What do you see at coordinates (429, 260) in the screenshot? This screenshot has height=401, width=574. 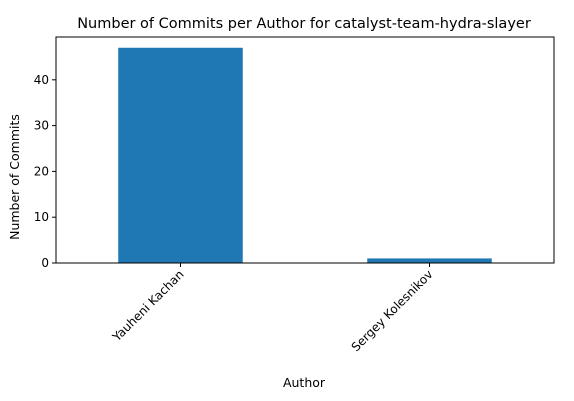 I see `bar-sergey-kolesnikov` at bounding box center [429, 260].